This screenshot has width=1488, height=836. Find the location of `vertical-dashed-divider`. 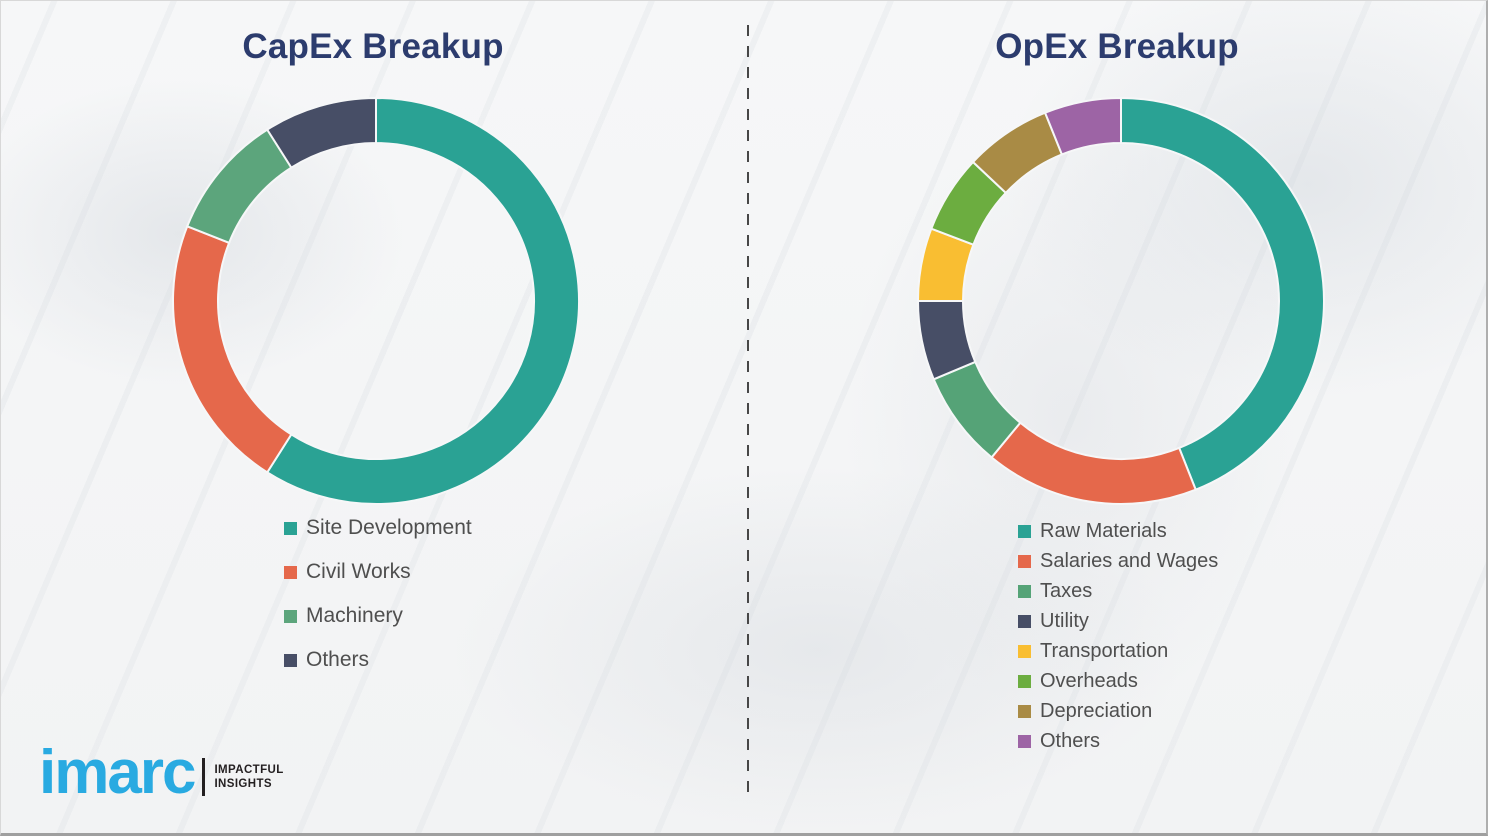

vertical-dashed-divider is located at coordinates (748, 410).